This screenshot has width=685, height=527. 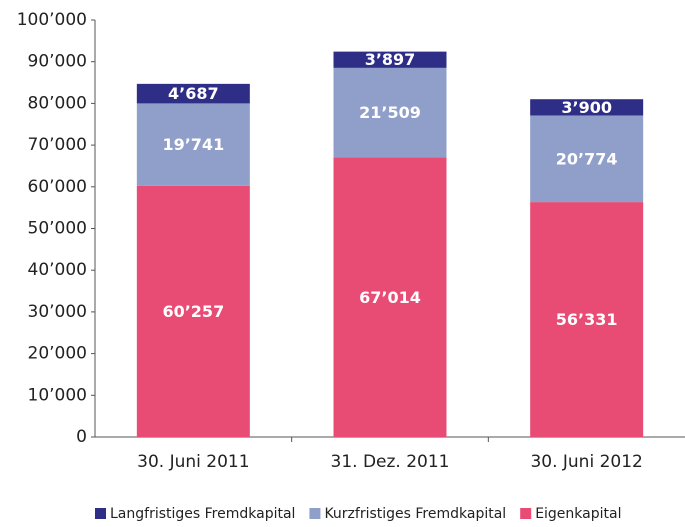 What do you see at coordinates (57, 270) in the screenshot?
I see `y-tick-label: 40’000` at bounding box center [57, 270].